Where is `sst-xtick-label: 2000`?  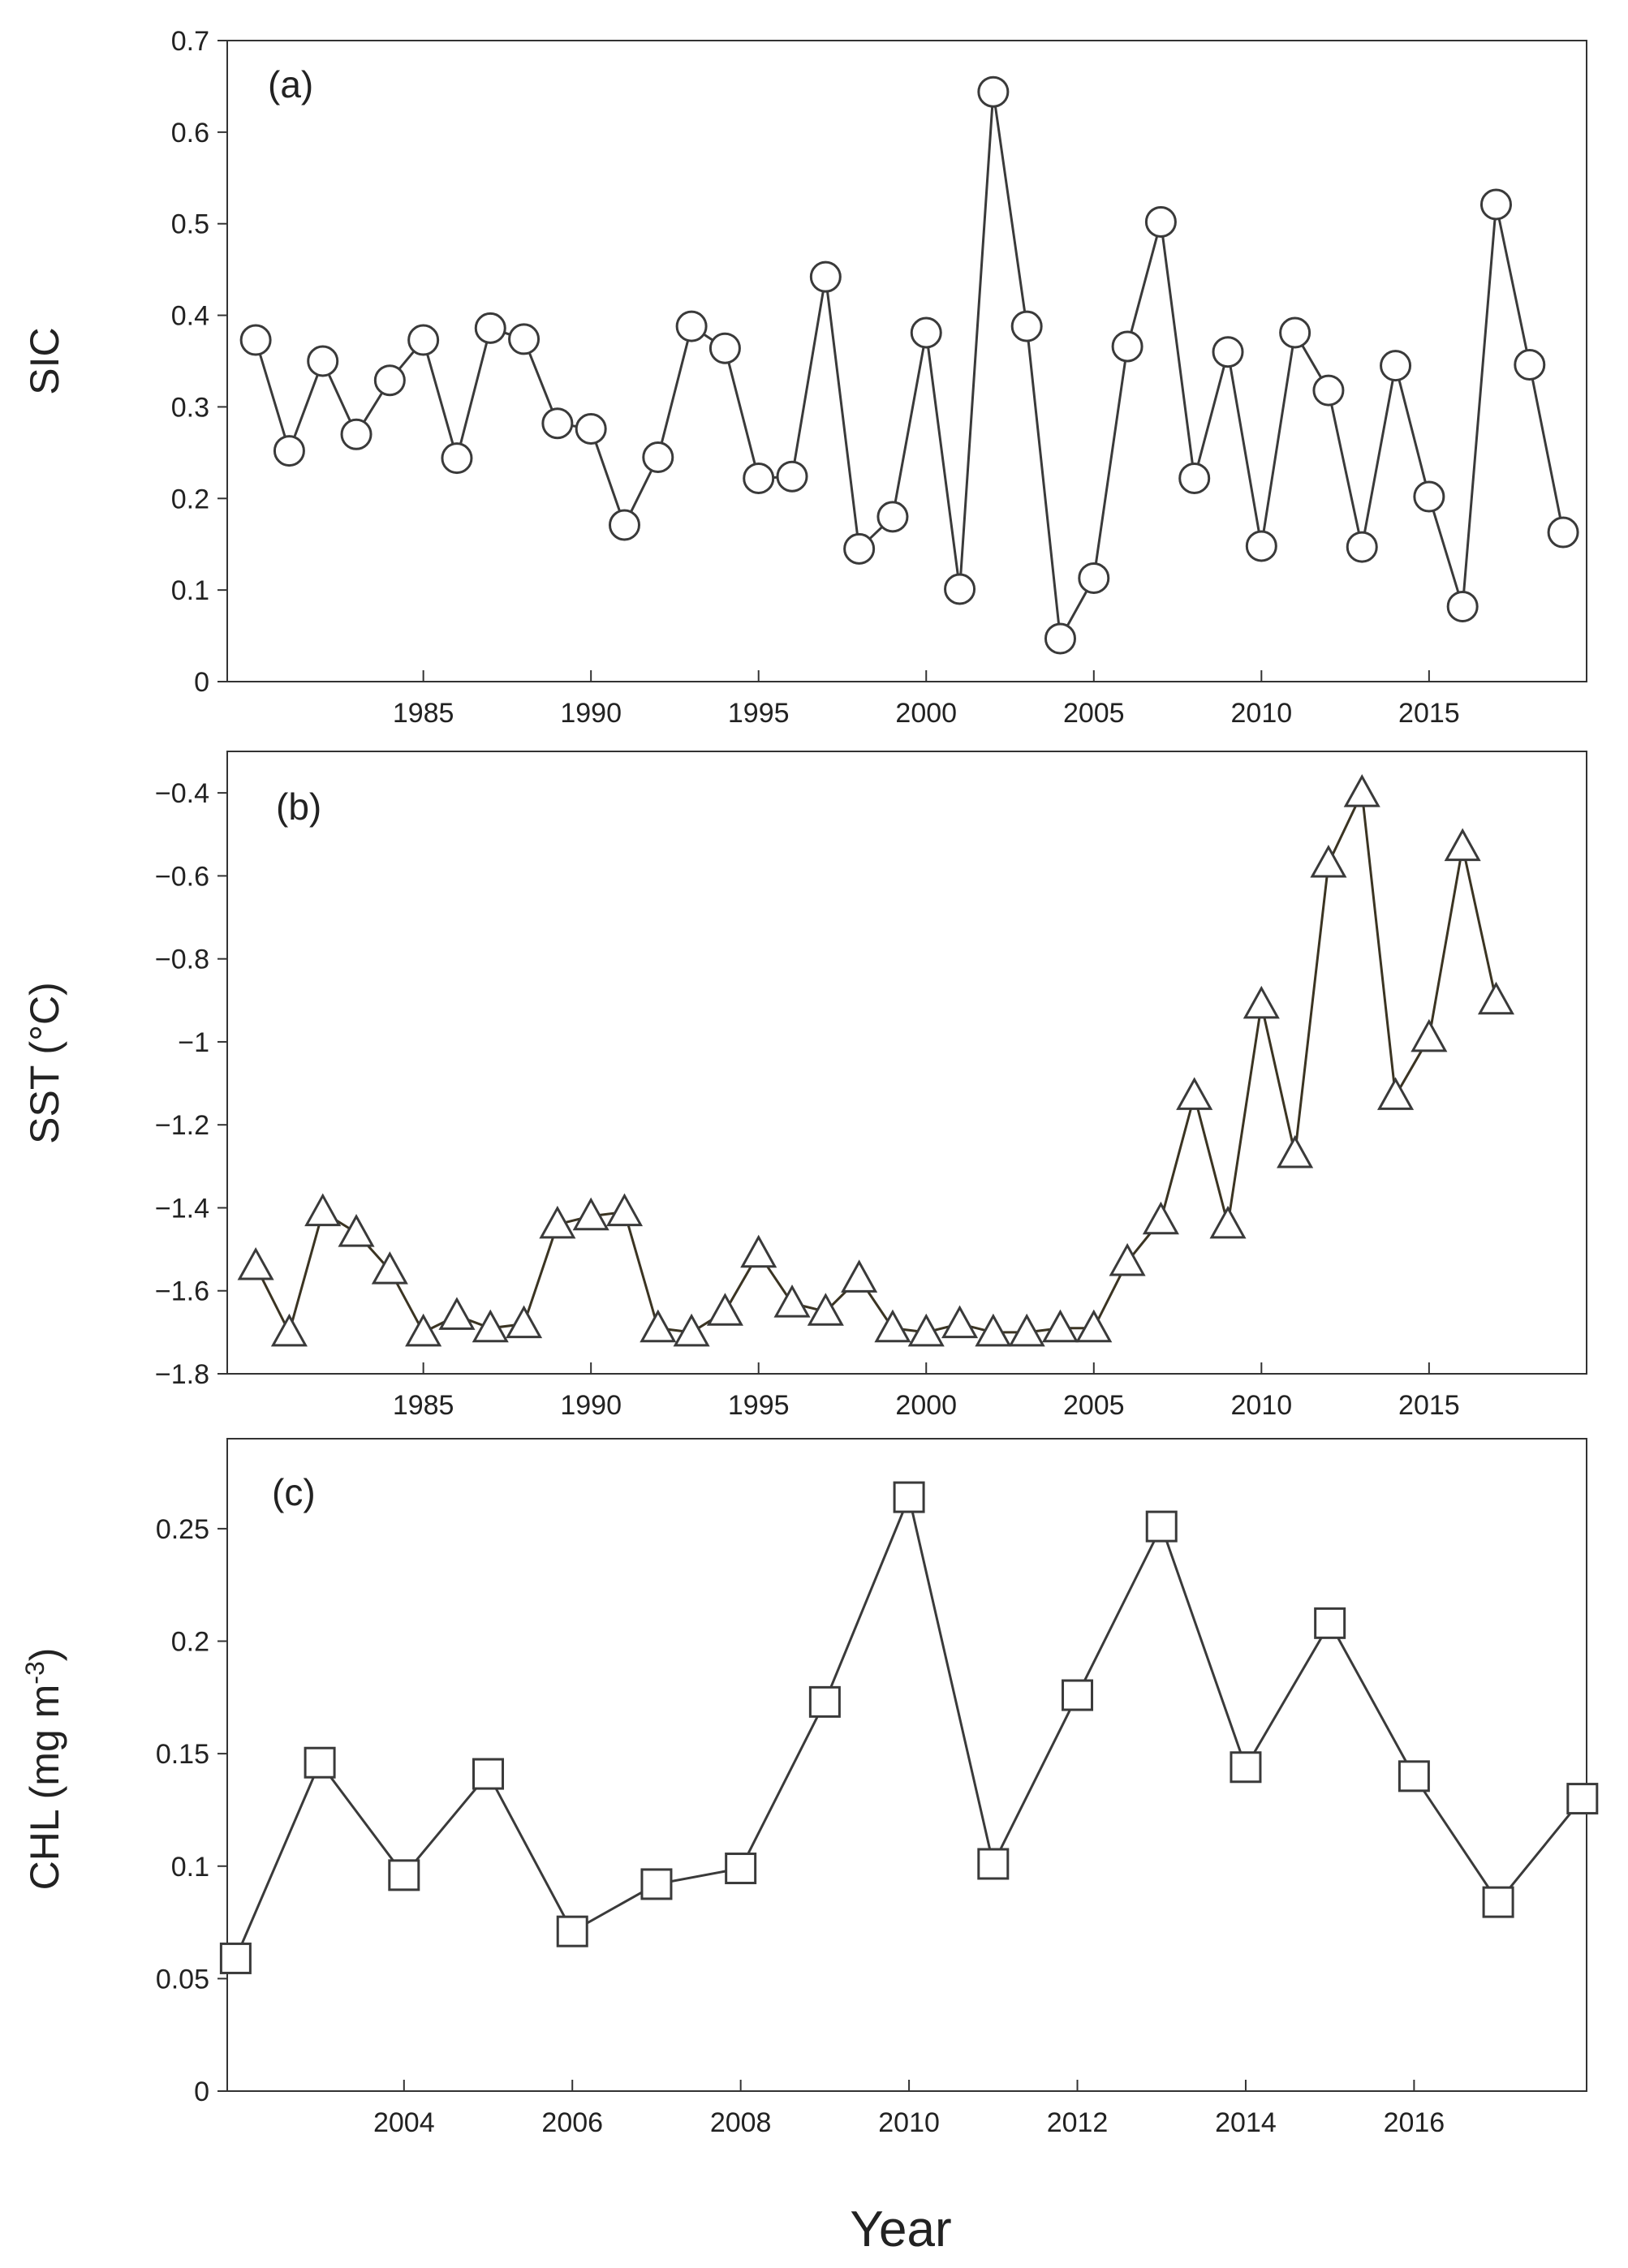 sst-xtick-label: 2000 is located at coordinates (926, 1405).